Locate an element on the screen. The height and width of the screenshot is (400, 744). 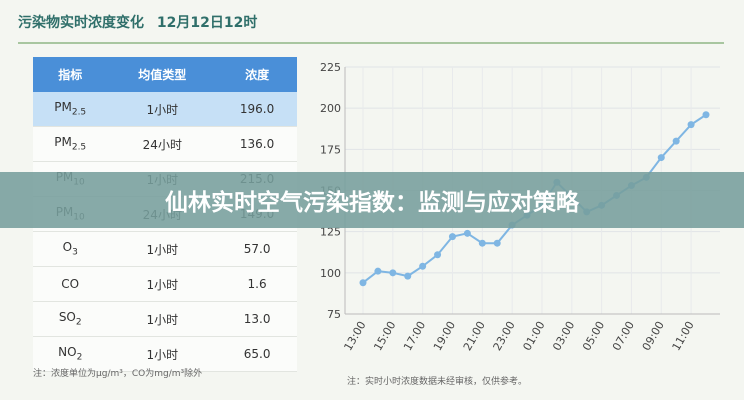
x-tick-label: 09:00 is located at coordinates (653, 336).